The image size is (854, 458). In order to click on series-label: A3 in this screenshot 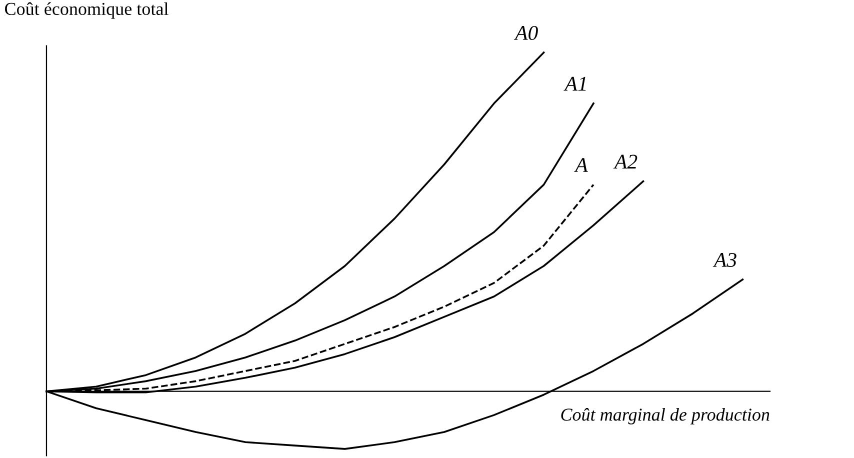, I will do `click(724, 259)`.